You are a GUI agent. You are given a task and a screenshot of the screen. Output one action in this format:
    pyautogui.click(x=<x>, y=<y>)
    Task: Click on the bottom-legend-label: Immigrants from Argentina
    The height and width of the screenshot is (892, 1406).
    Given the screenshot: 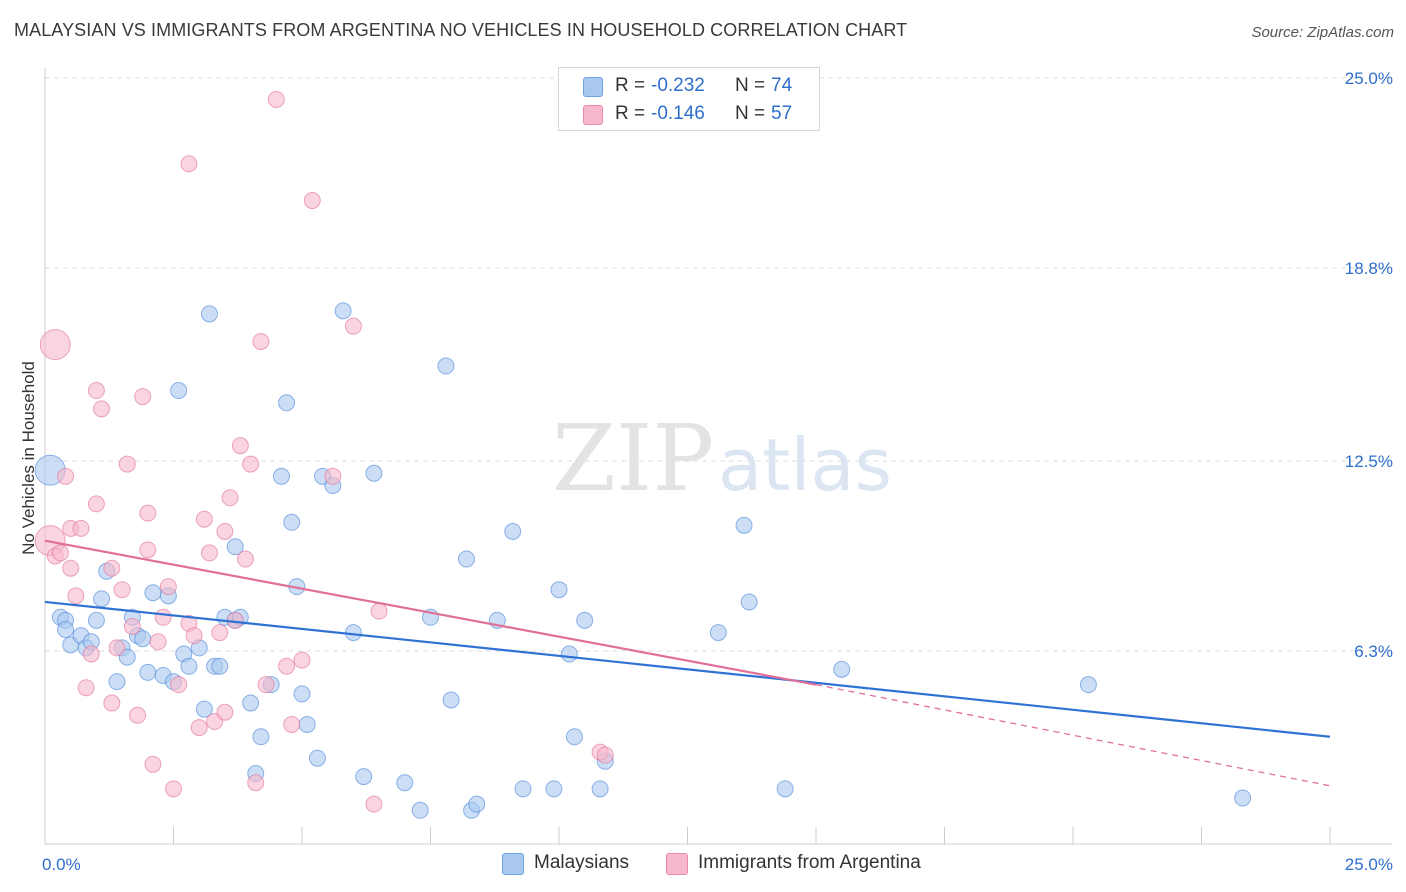 What is the action you would take?
    pyautogui.click(x=809, y=862)
    